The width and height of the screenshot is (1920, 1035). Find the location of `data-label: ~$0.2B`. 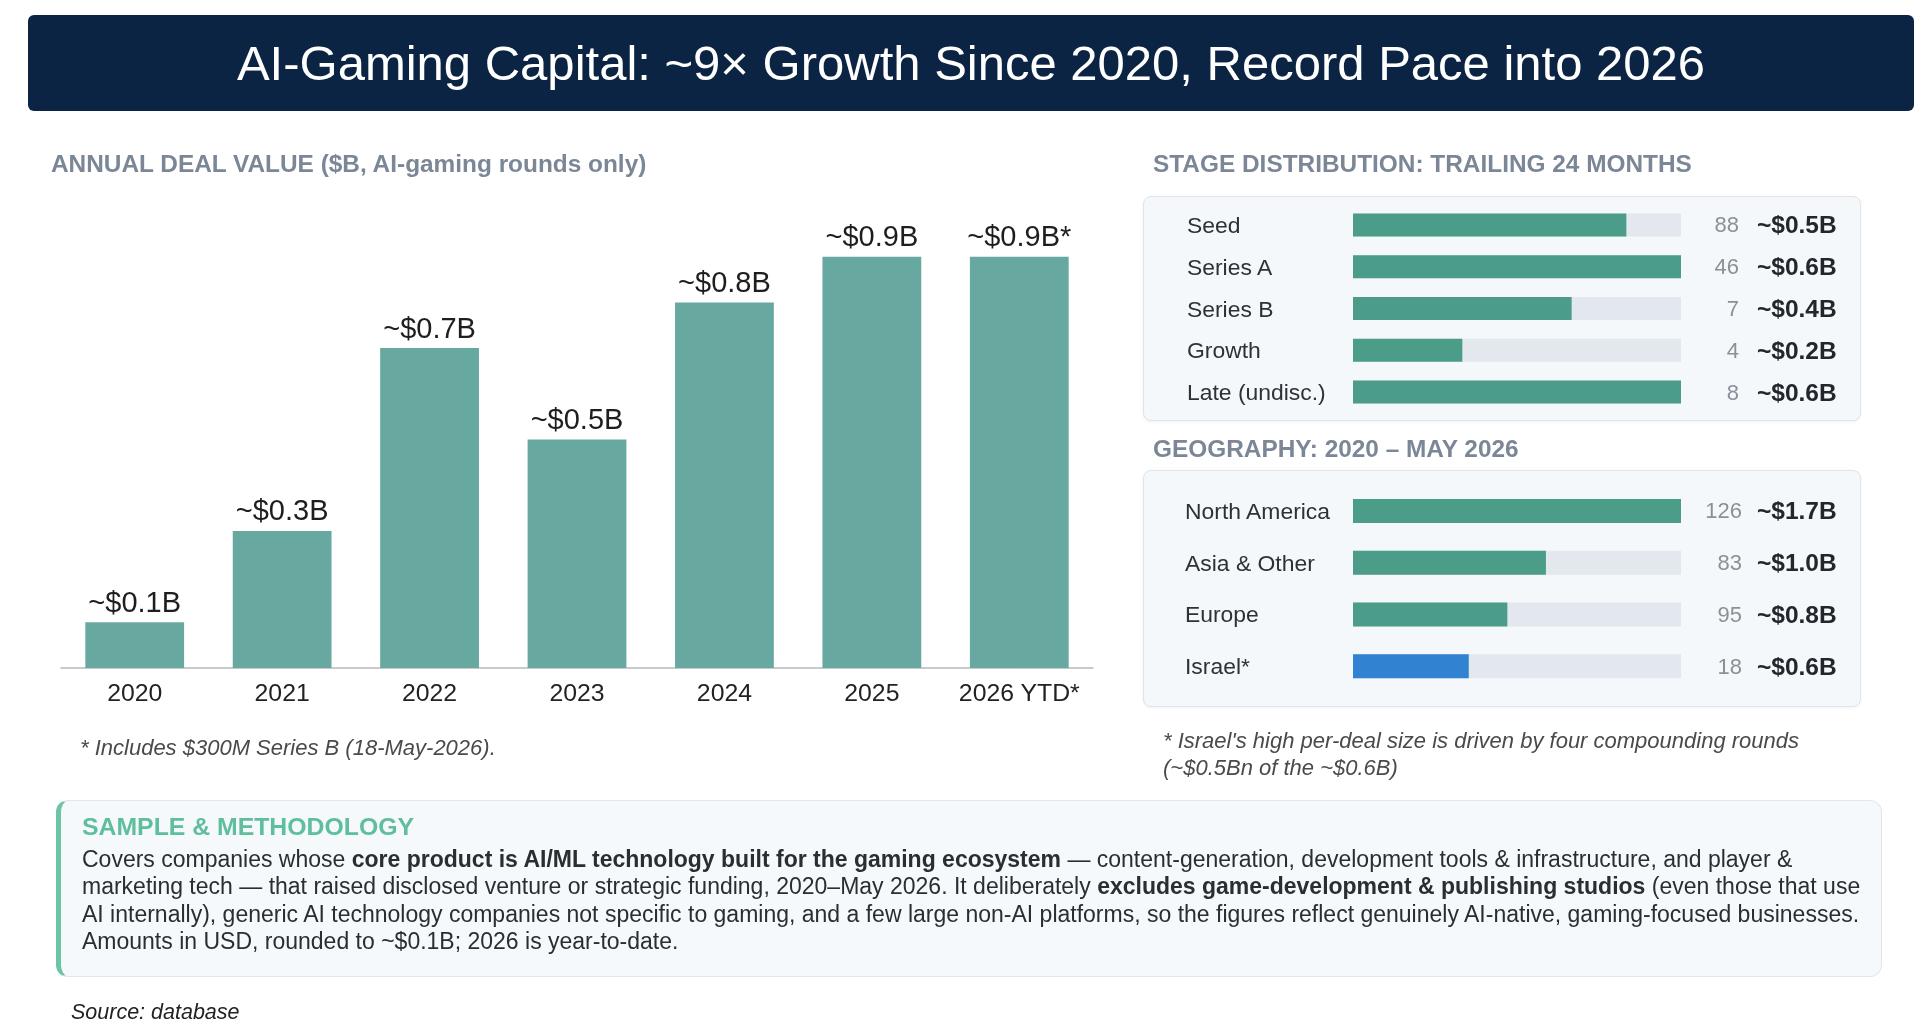

data-label: ~$0.2B is located at coordinates (1797, 350).